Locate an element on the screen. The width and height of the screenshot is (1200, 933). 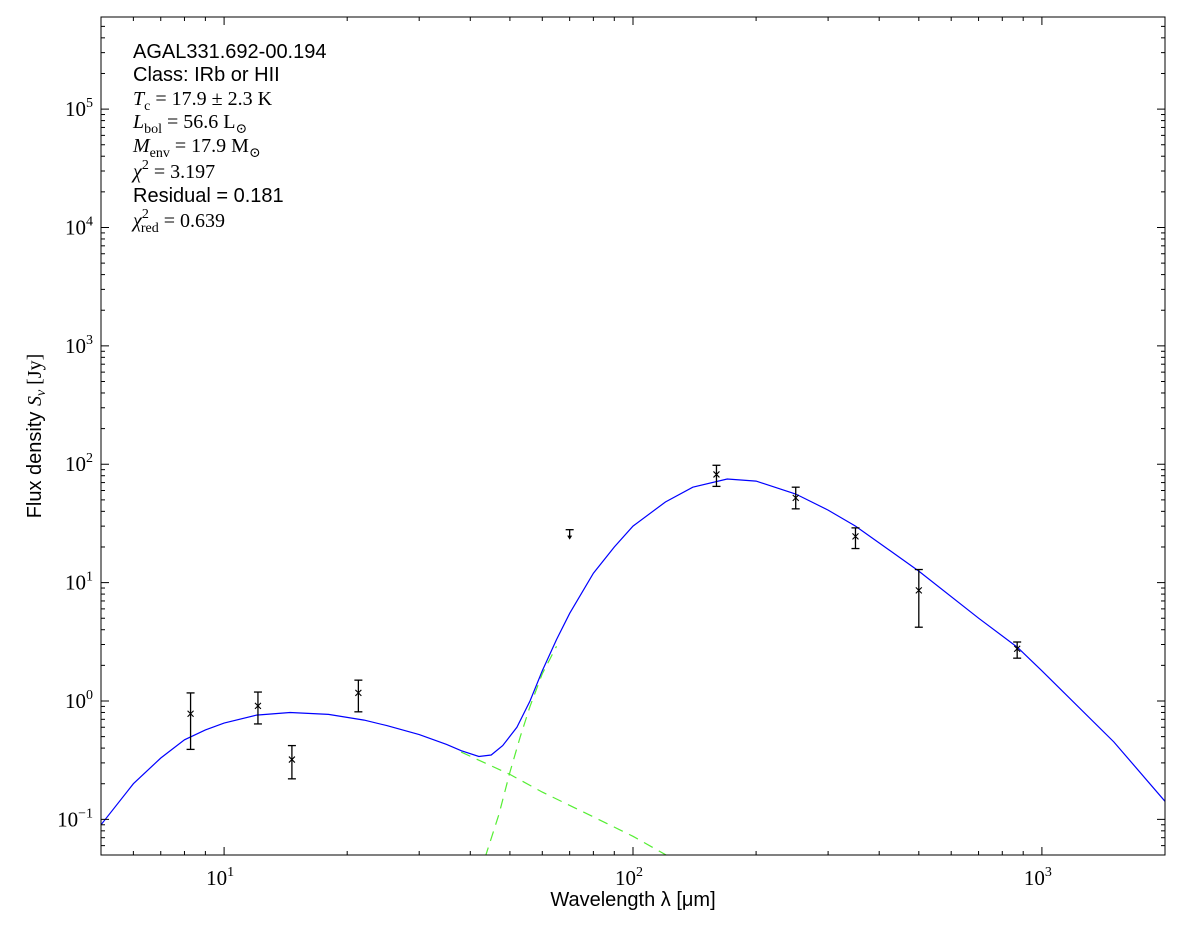
annotation-symbol: L is located at coordinates (138, 122).